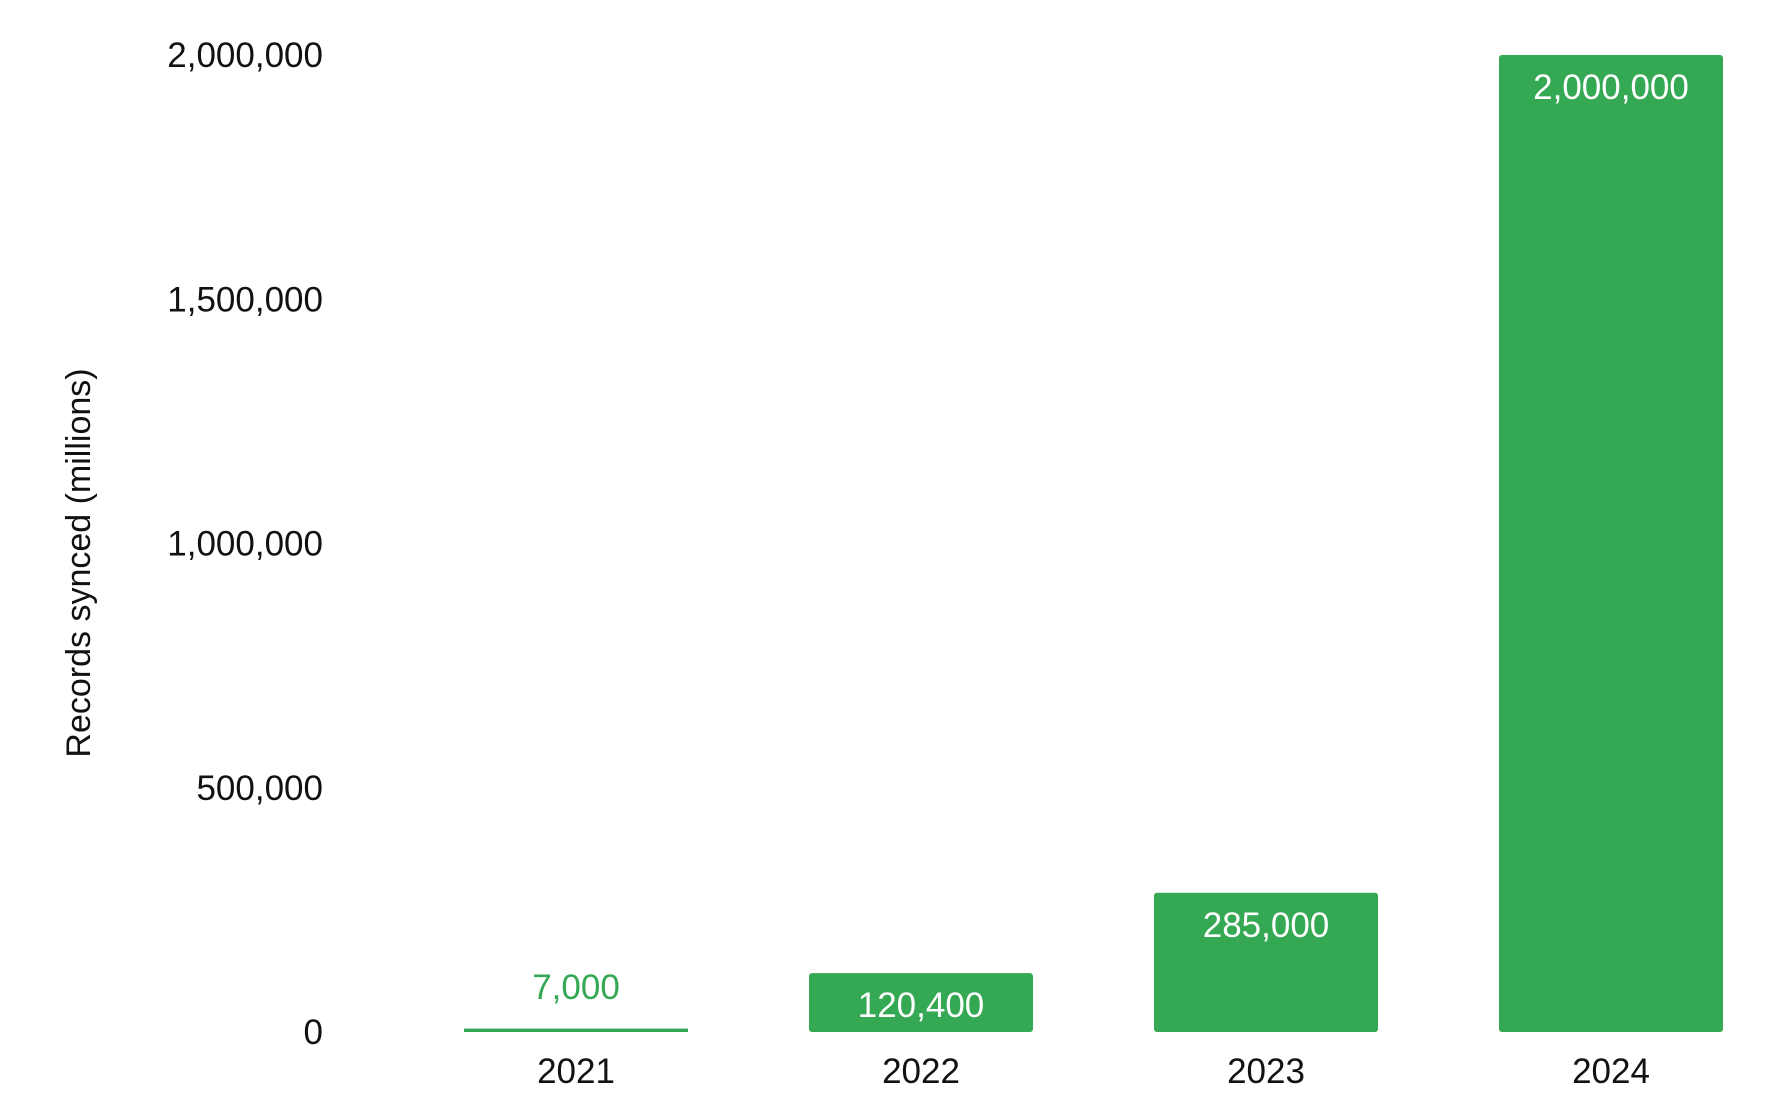 The image size is (1786, 1100). Describe the element at coordinates (1093, 1071) in the screenshot. I see `x-axis: 2021 2022 2023 2024` at that location.